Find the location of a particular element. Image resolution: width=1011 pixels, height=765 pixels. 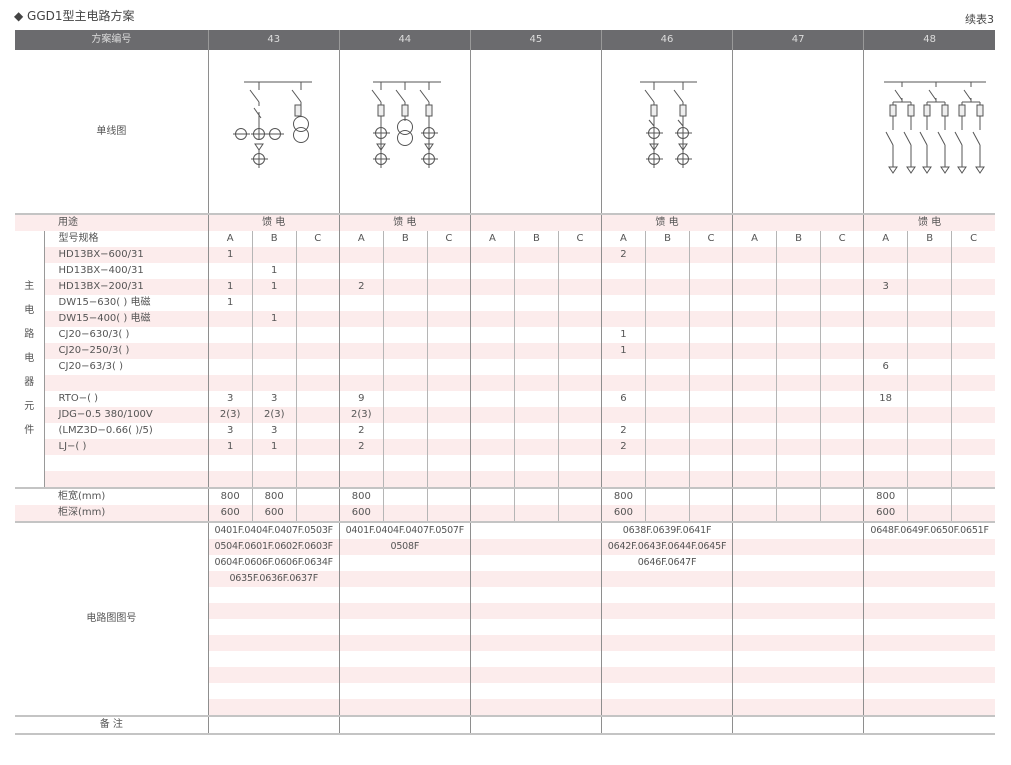

component-row: RTO−( ) 3 3 9 6 18 is located at coordinates (505, 399).